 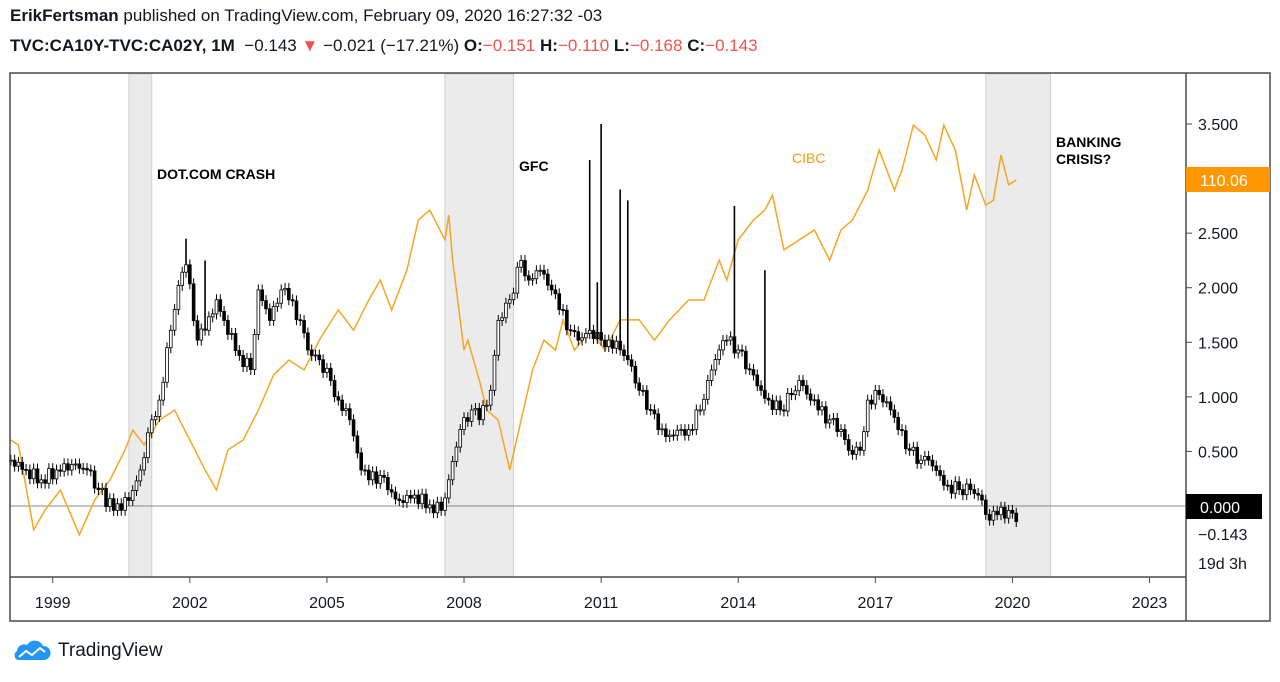 I want to click on annotation-dotcom: DOT.COM CRASH, so click(x=216, y=174).